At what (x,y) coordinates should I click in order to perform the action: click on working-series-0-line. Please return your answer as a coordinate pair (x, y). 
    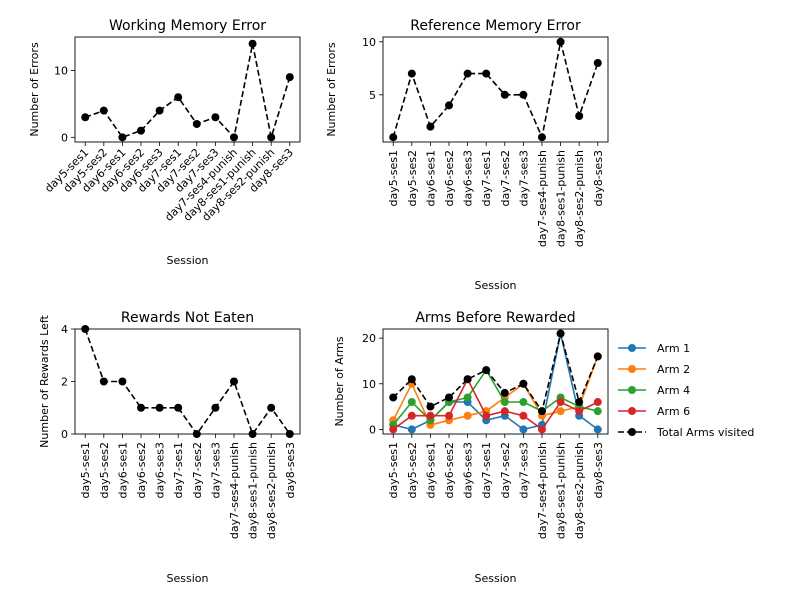
    Looking at the image, I should click on (187, 91).